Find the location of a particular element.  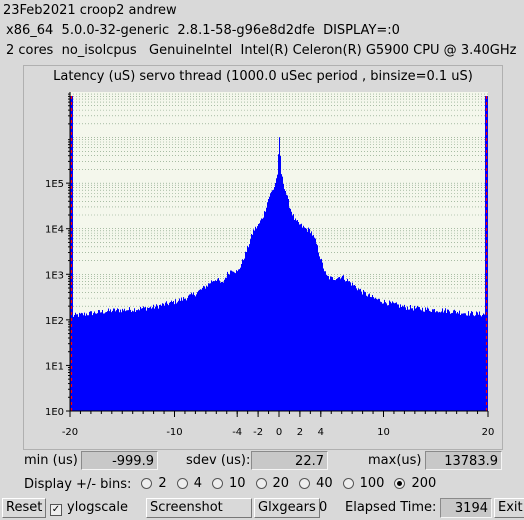

bins-selector: Display +/- bins: 2 4 10 20 40 100 200 is located at coordinates (230, 484).